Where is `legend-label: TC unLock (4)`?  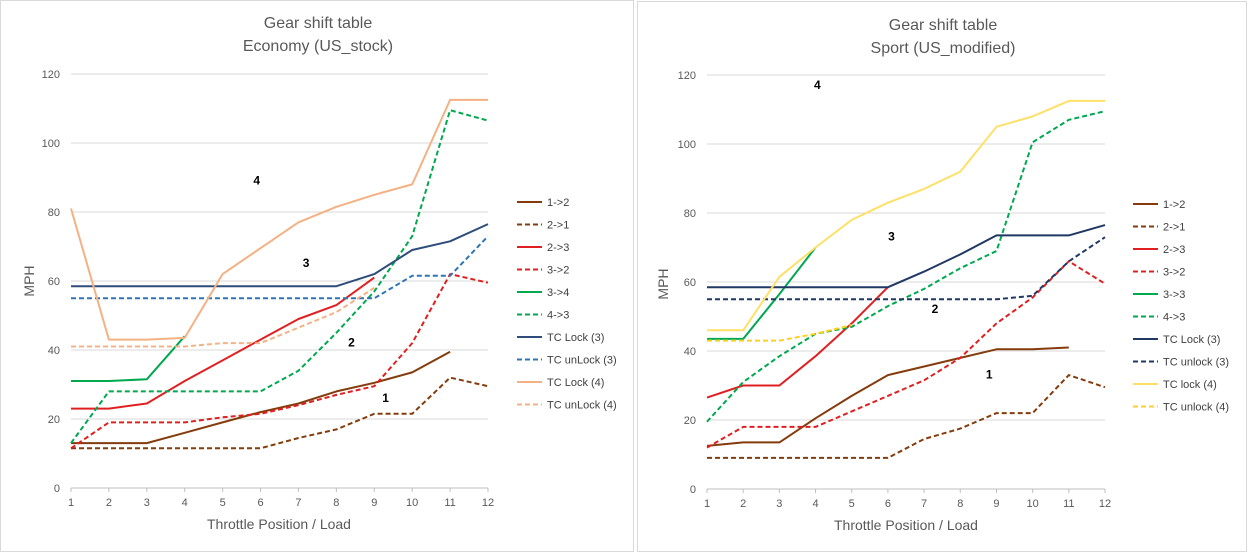 legend-label: TC unLock (4) is located at coordinates (582, 406).